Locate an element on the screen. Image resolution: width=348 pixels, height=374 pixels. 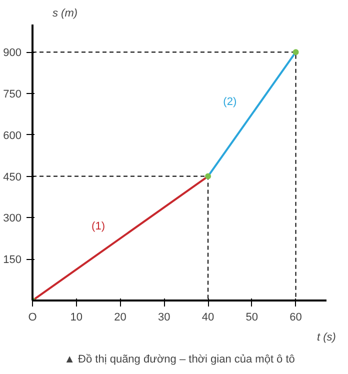
x-tick-label: 60 is located at coordinates (296, 318).